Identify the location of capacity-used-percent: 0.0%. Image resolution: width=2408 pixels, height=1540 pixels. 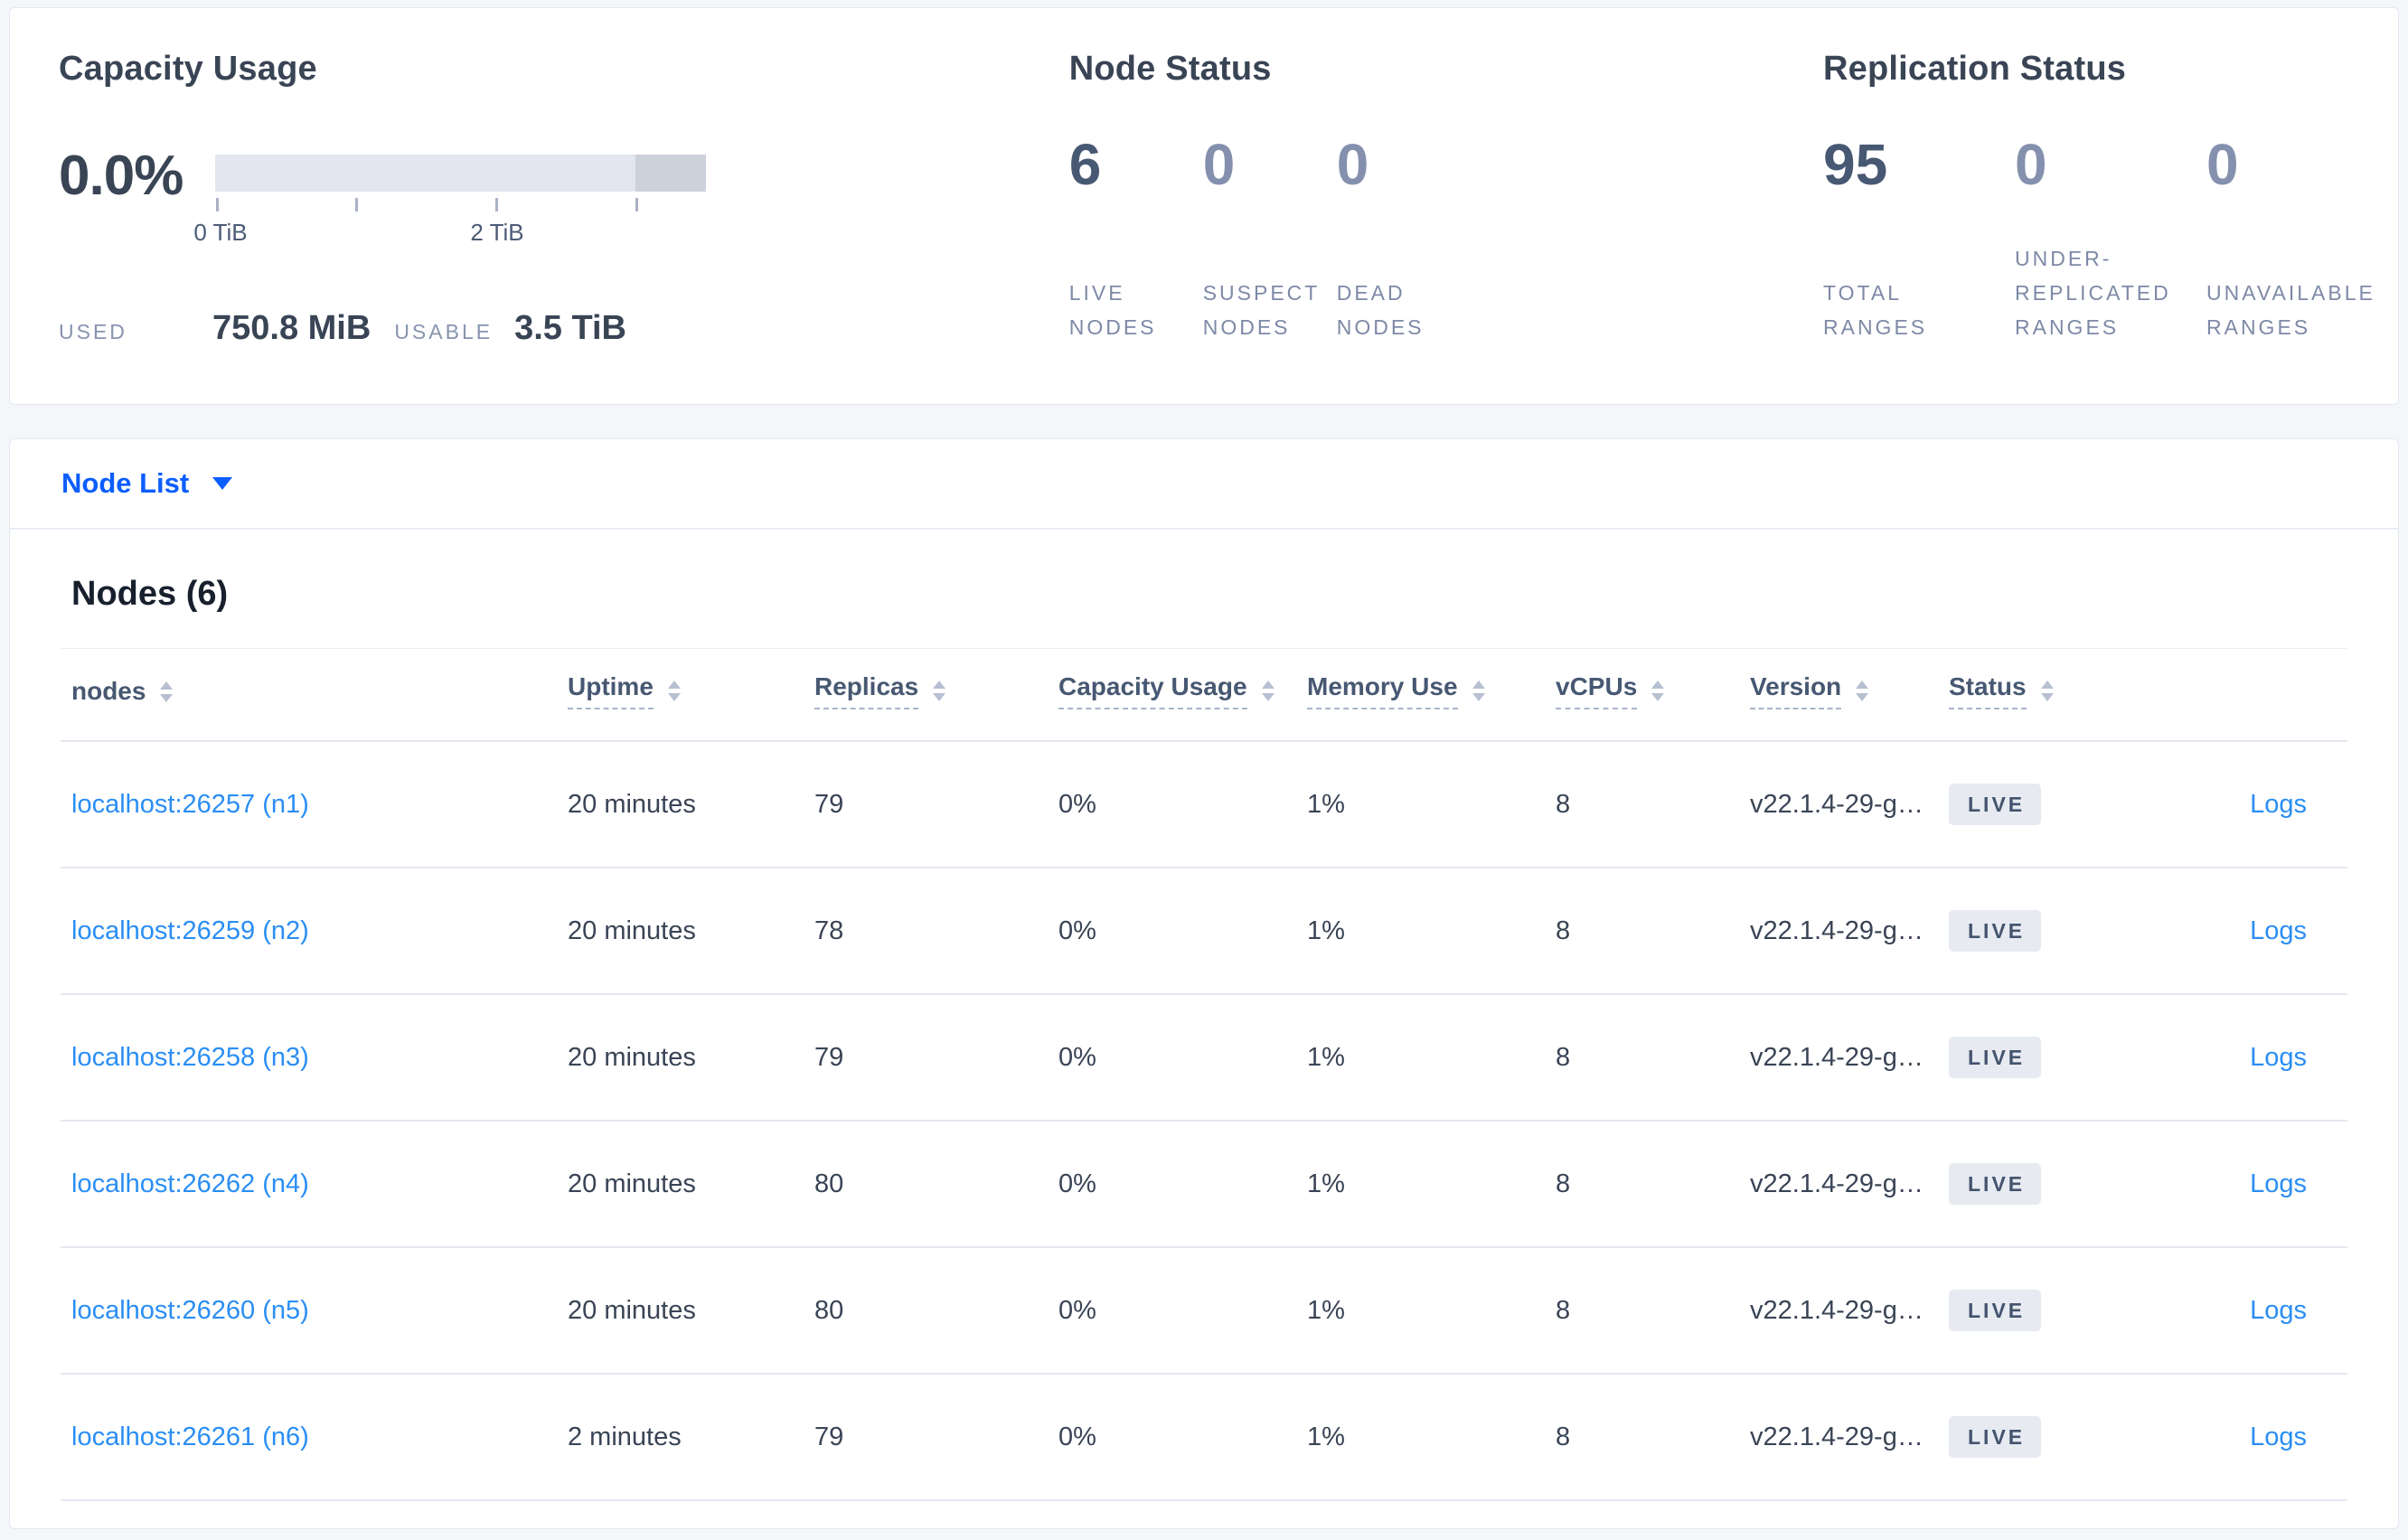
(121, 176).